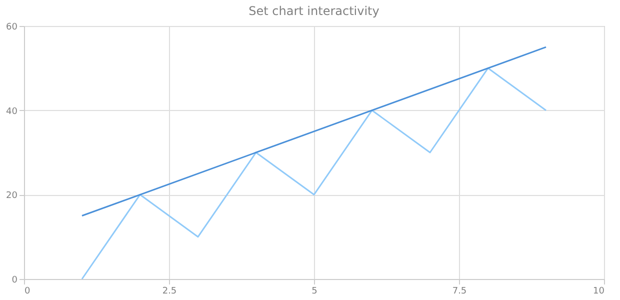 The image size is (620, 300). Describe the element at coordinates (599, 291) in the screenshot. I see `x-tick-label: 10` at that location.